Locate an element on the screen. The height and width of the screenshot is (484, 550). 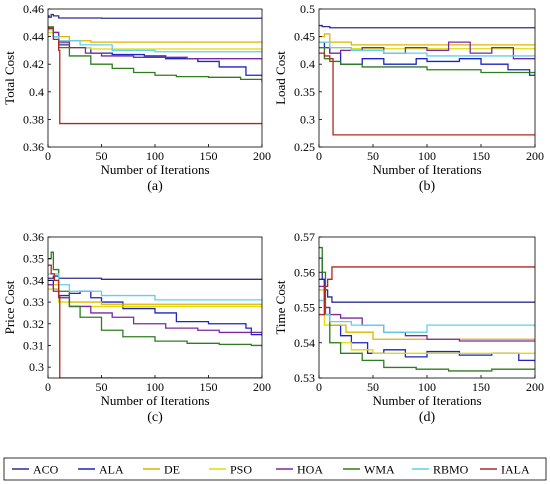
legend: ACO ALA DE PSO HOA WMA RBMO IALA is located at coordinates (275, 469).